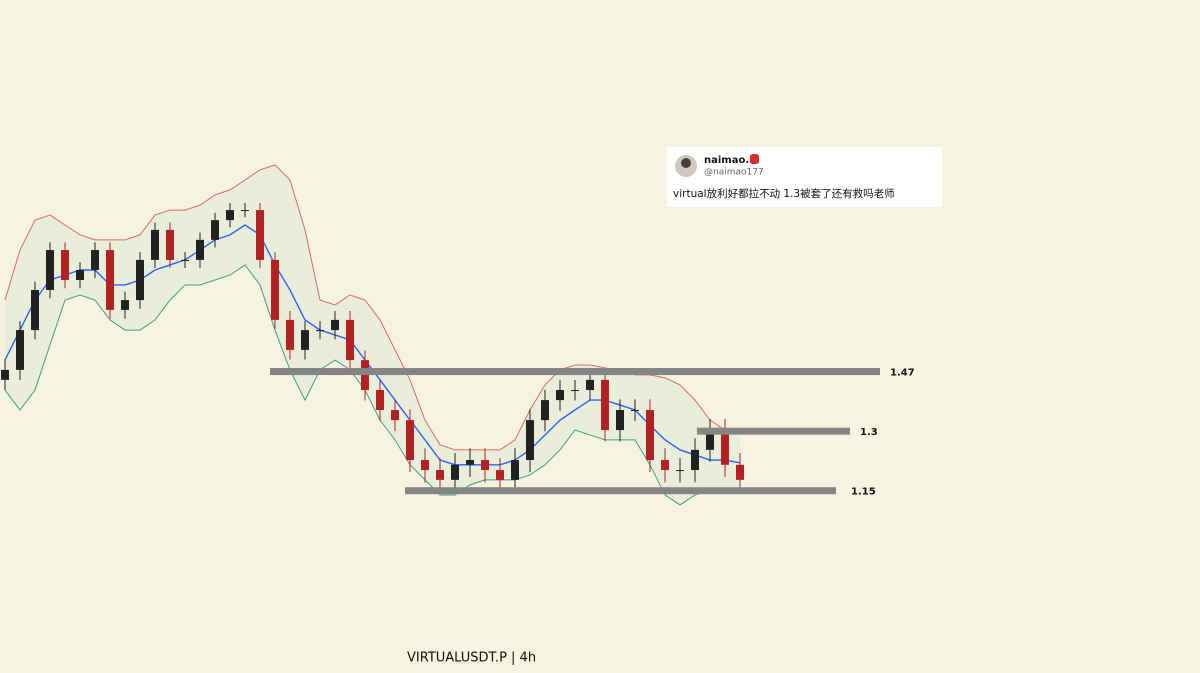 This screenshot has height=673, width=1200. What do you see at coordinates (863, 492) in the screenshot?
I see `level-label: 1.15` at bounding box center [863, 492].